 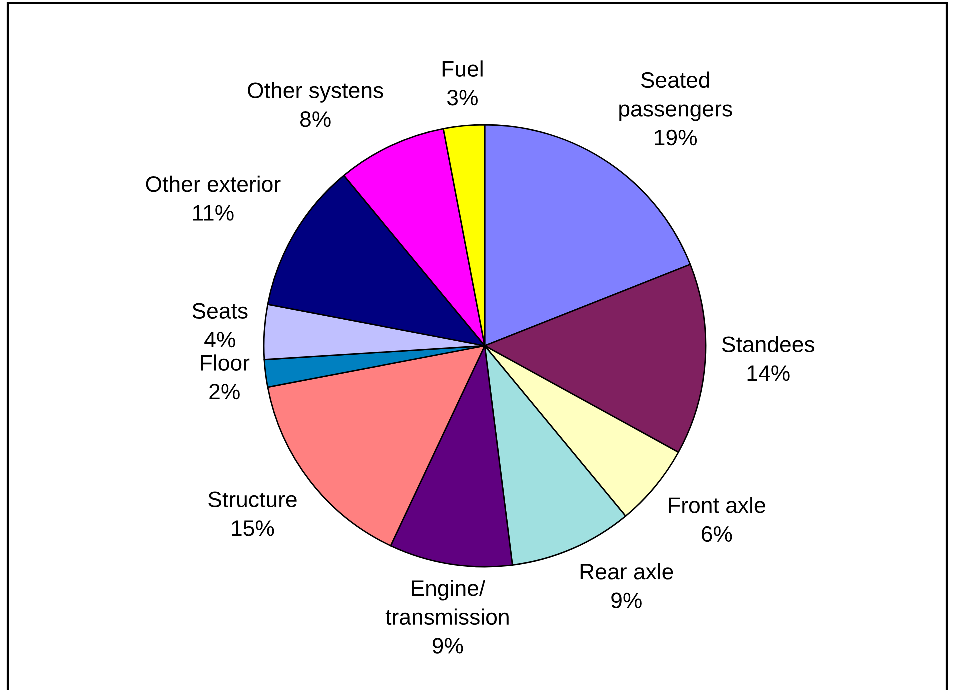 What do you see at coordinates (627, 571) in the screenshot?
I see `slice-label: Rear axle` at bounding box center [627, 571].